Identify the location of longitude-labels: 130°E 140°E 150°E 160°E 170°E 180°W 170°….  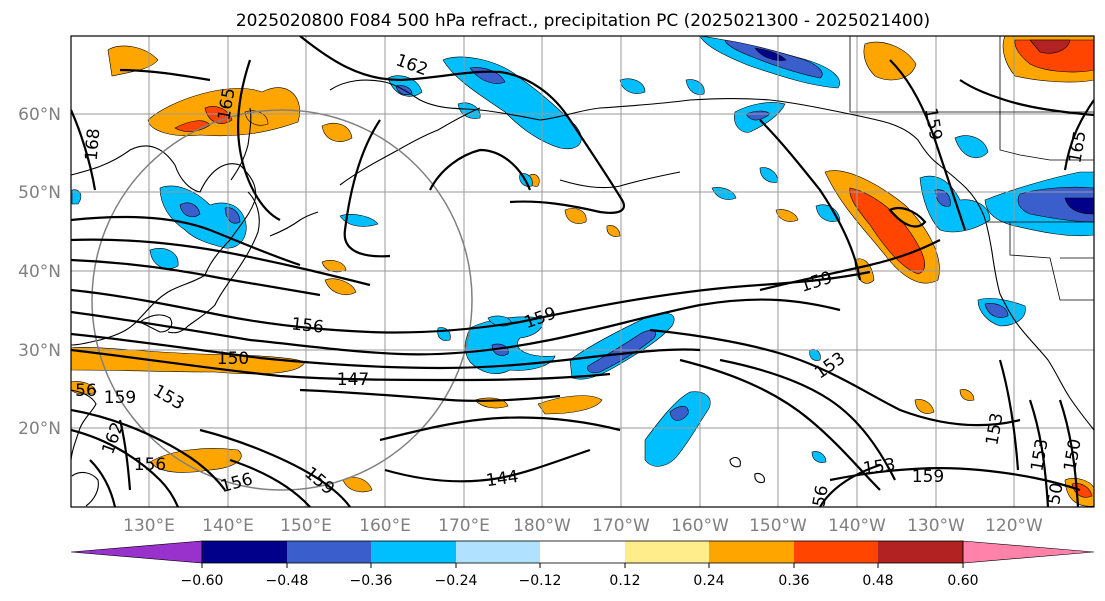
(583, 526).